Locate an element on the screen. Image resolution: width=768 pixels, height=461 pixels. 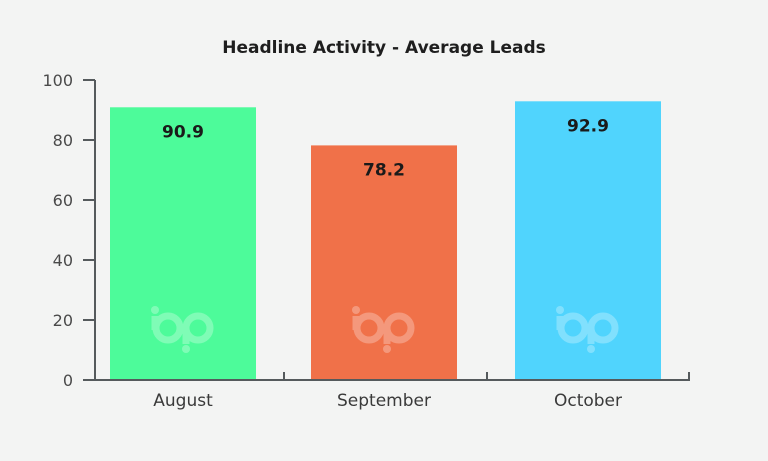
x-tick-label: August is located at coordinates (183, 401).